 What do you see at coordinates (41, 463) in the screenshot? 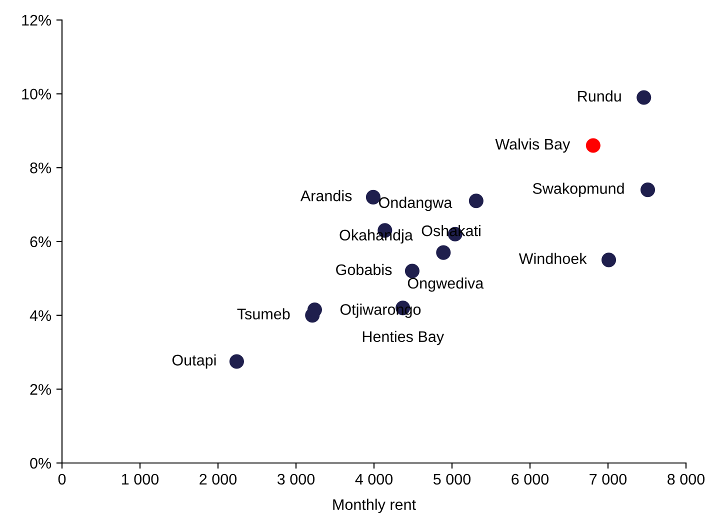
I see `y-tick-label: 0%` at bounding box center [41, 463].